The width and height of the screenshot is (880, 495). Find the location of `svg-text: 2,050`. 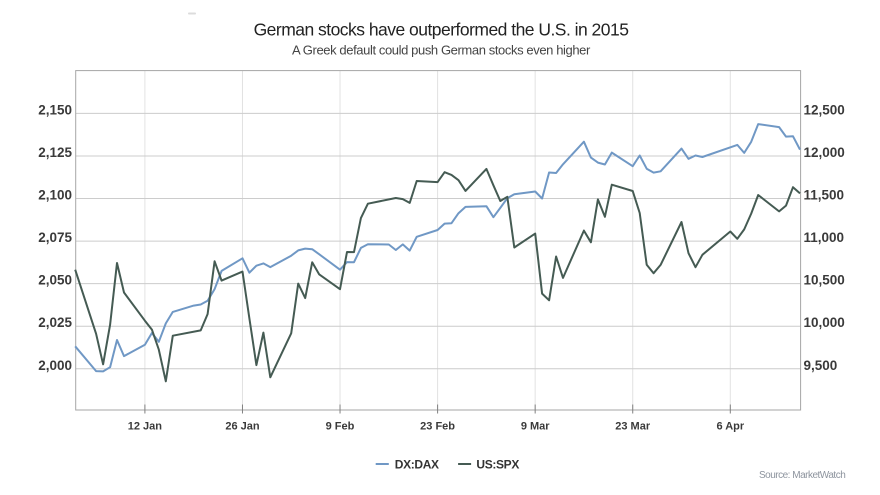

svg-text: 2,050 is located at coordinates (55, 280).